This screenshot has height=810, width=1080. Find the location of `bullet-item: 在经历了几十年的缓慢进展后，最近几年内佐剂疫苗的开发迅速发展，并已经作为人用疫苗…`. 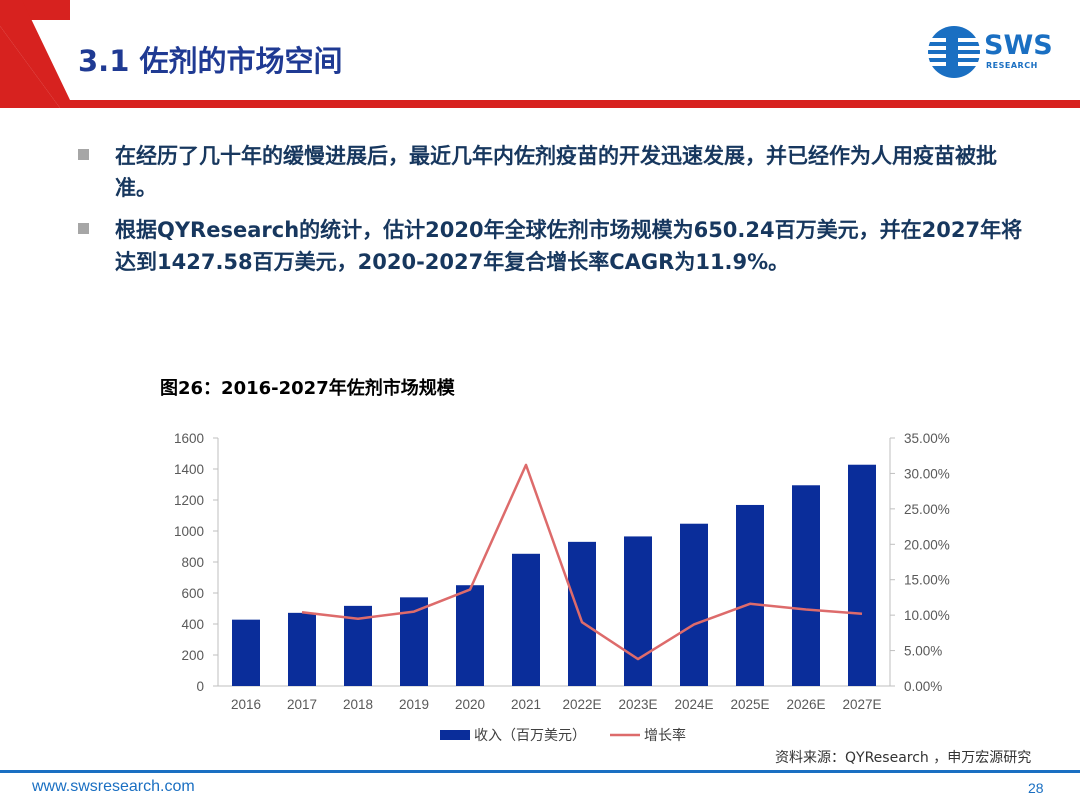

bullet-item: 在经历了几十年的缓慢进展后，最近几年内佐剂疫苗的开发迅速发展，并已经作为人用疫苗… is located at coordinates (558, 172).